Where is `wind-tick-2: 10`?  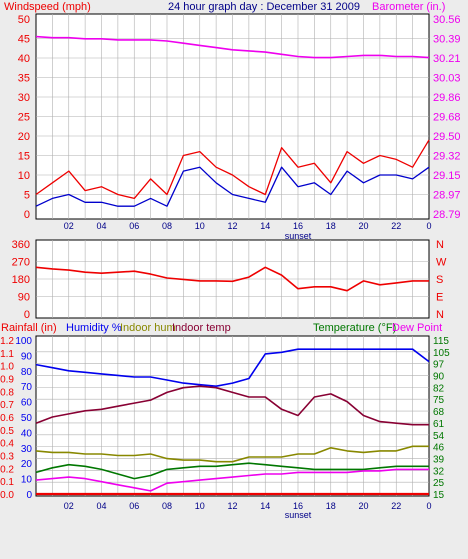 wind-tick-2: 10 is located at coordinates (24, 176).